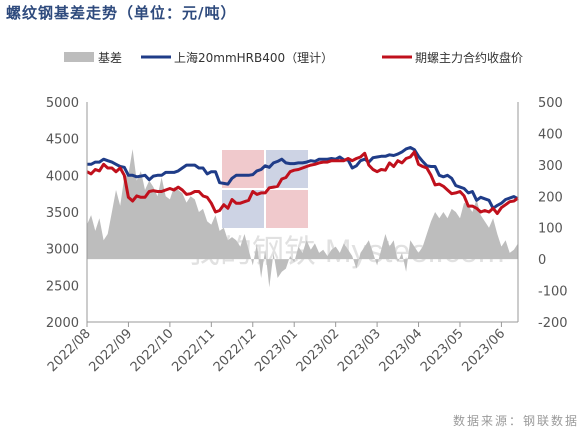 Image resolution: width=585 pixels, height=433 pixels. I want to click on y-right-tick-label: 400, so click(550, 134).